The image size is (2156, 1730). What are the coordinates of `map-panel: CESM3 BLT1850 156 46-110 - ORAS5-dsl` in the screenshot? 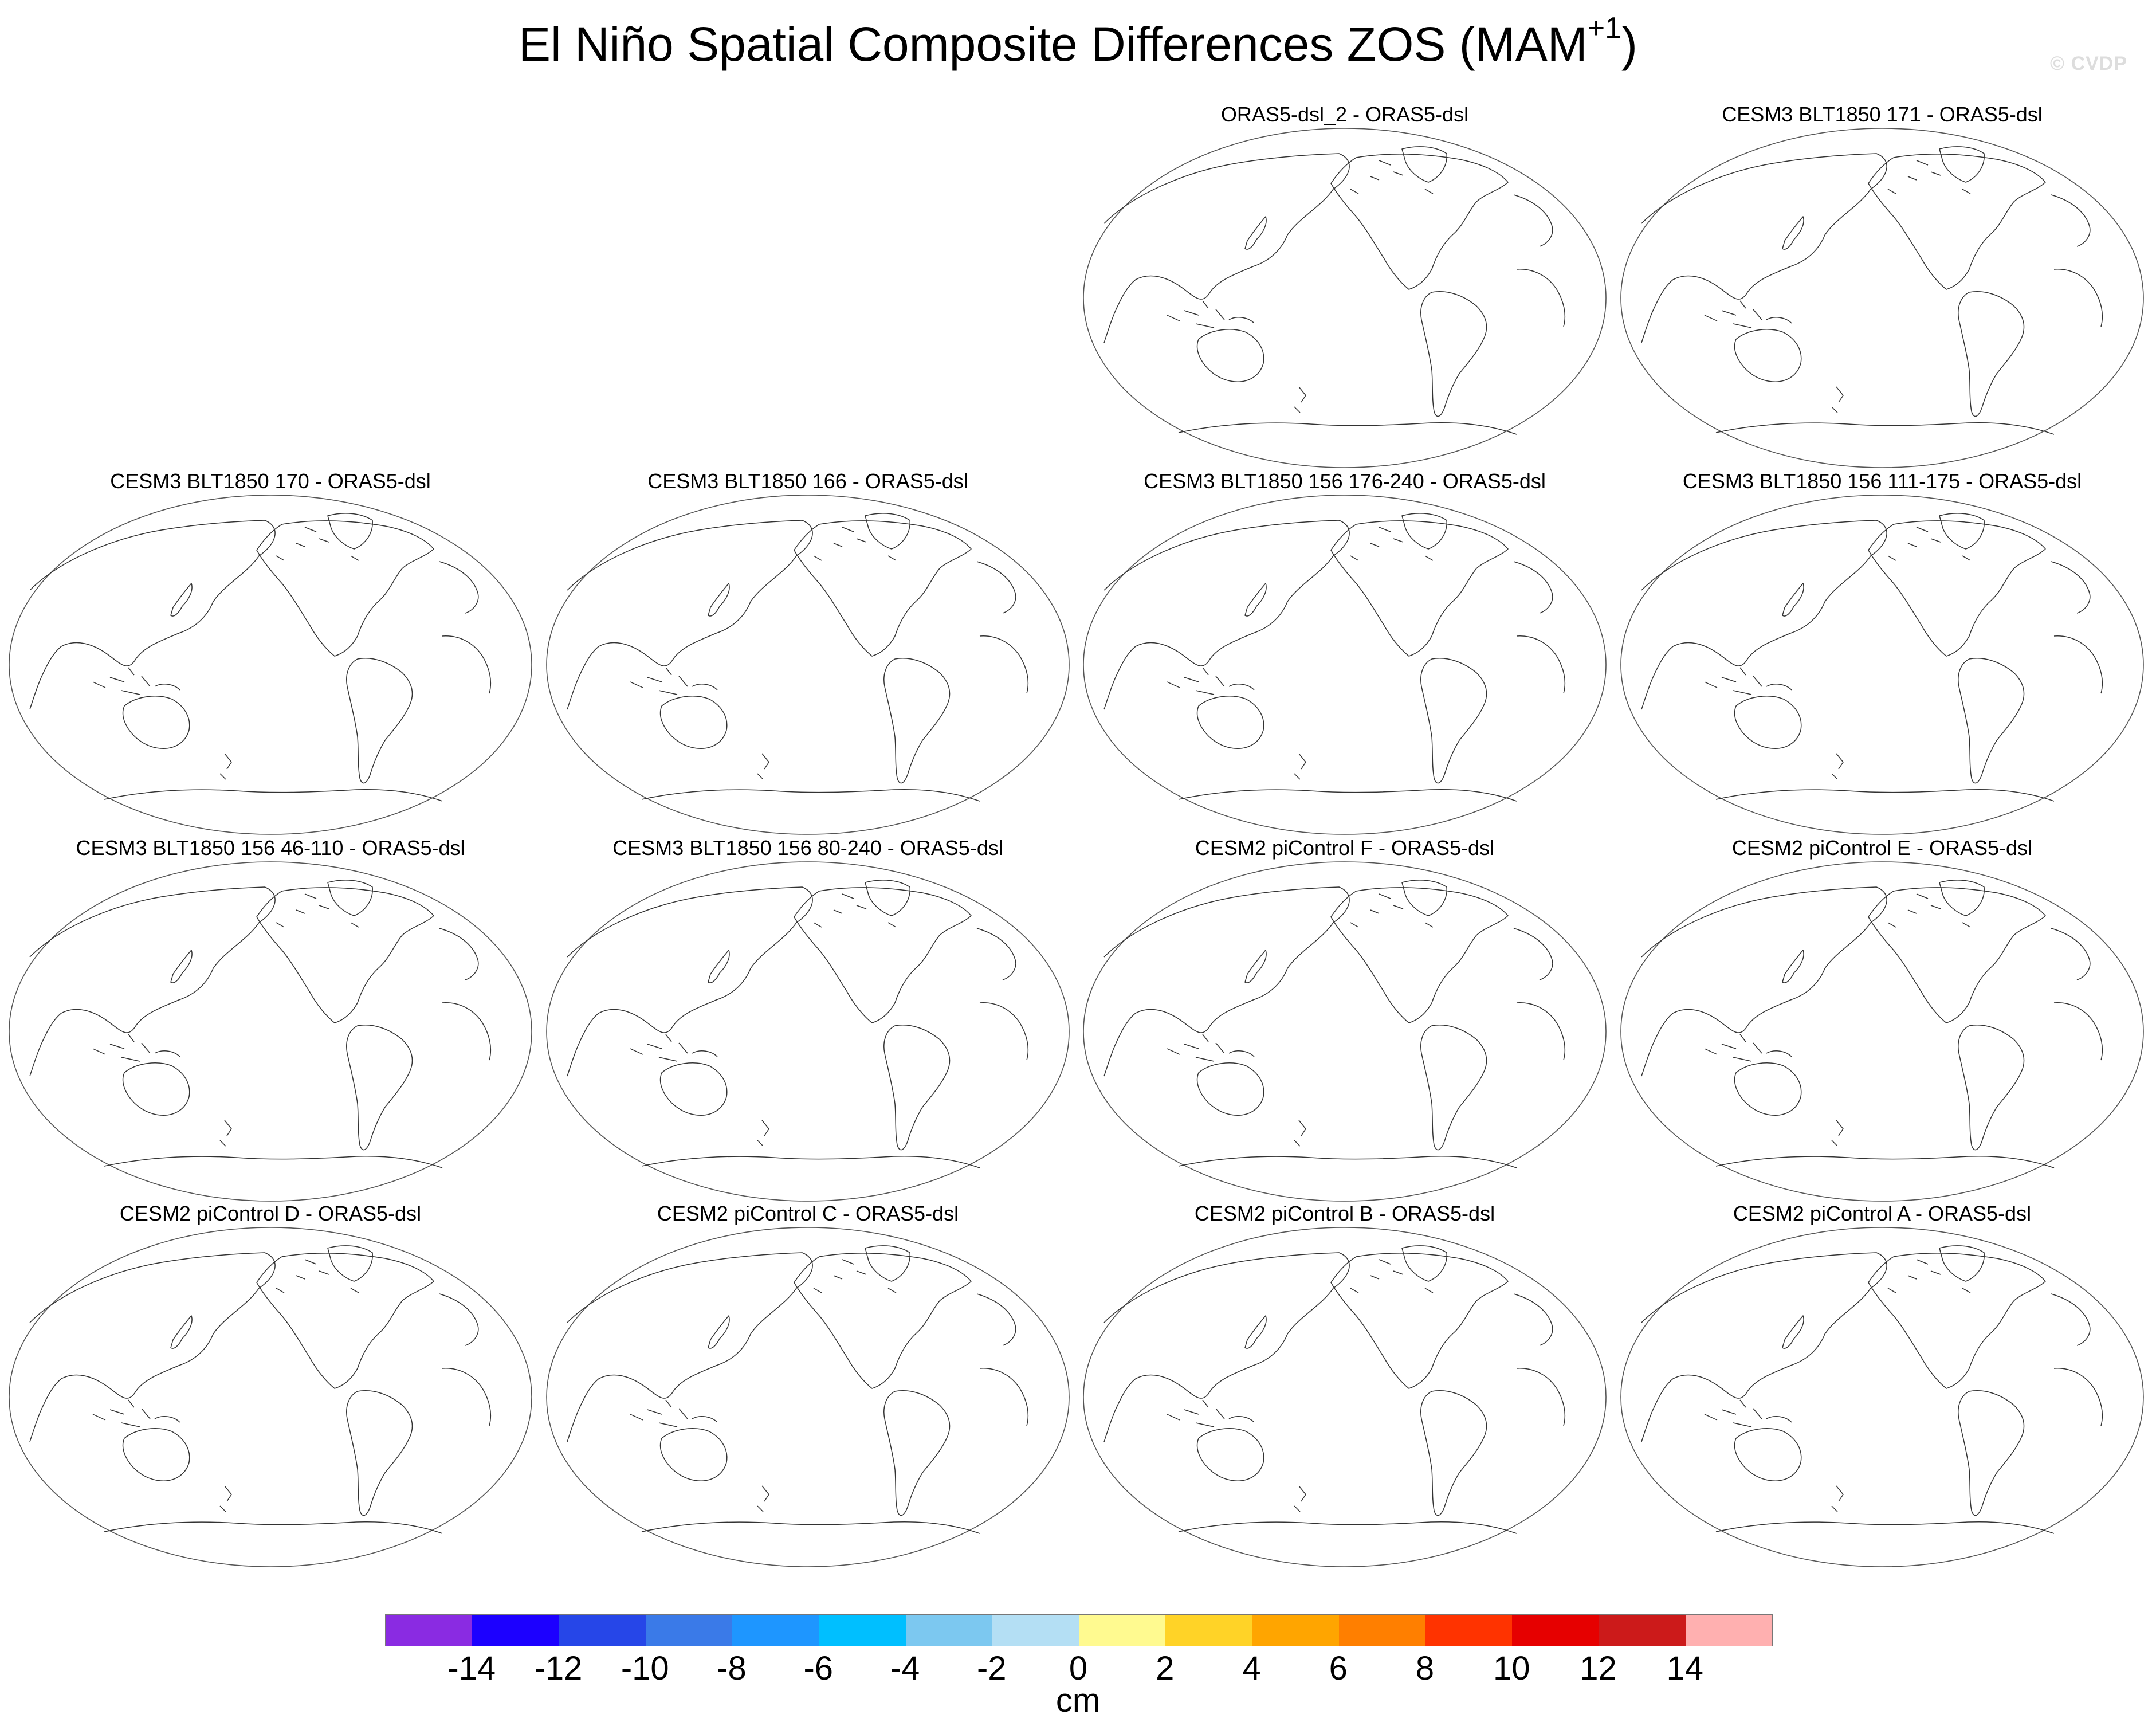 It's located at (270, 1020).